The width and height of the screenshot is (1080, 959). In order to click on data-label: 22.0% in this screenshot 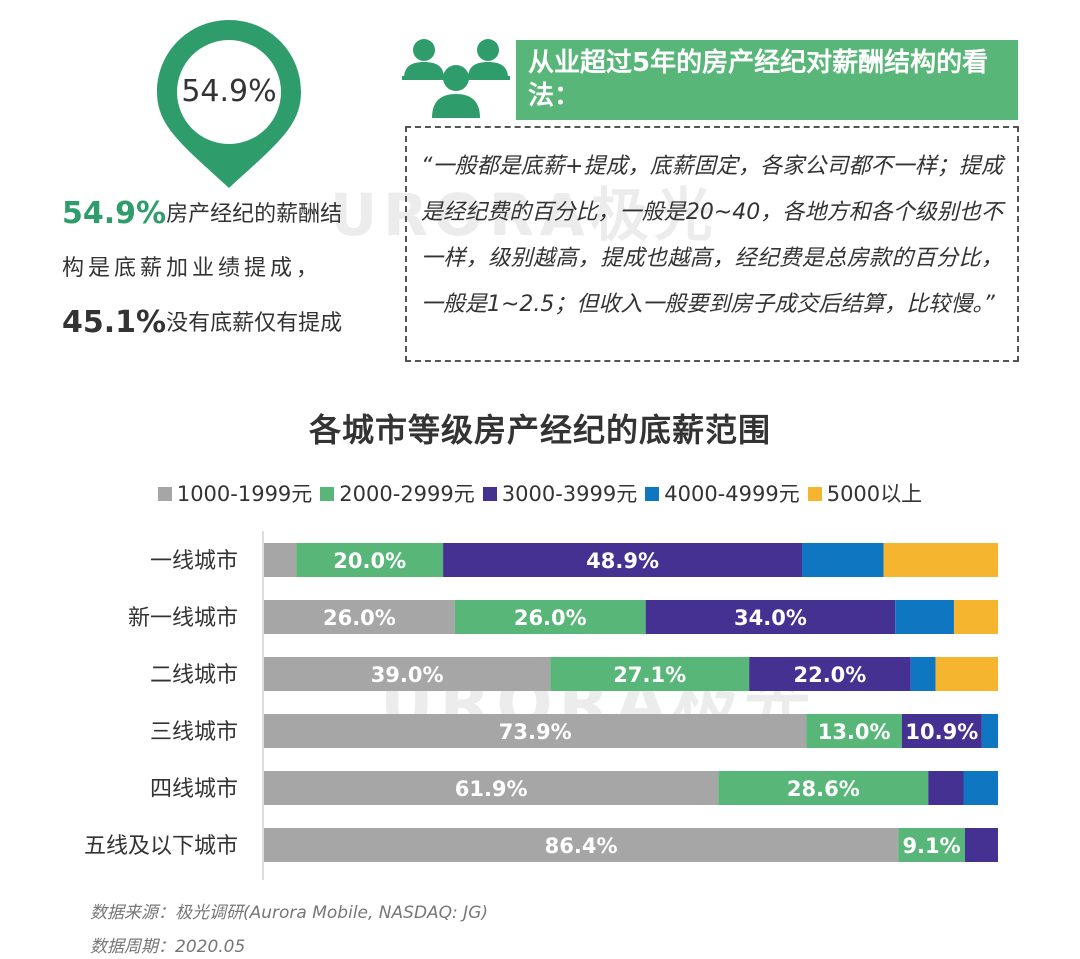, I will do `click(829, 675)`.